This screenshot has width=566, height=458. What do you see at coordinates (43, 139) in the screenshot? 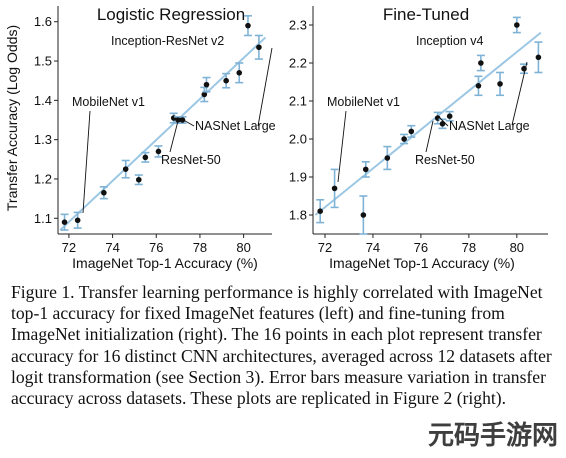
I see `left-y-tick-label: 1.3` at bounding box center [43, 139].